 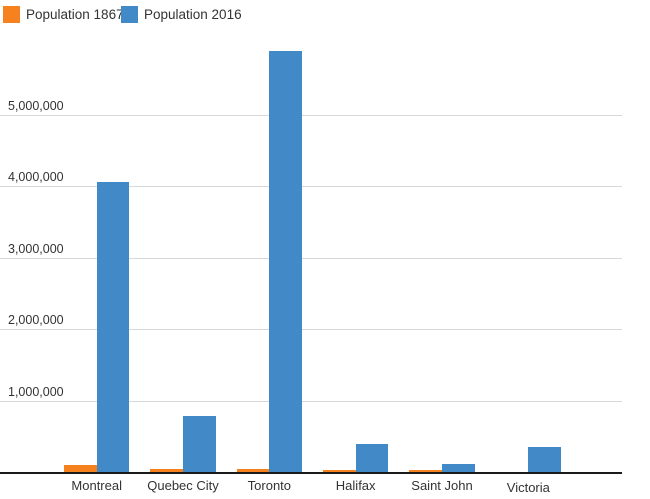 I want to click on y-axis-label-5000000: 5,000,000, so click(x=36, y=105).